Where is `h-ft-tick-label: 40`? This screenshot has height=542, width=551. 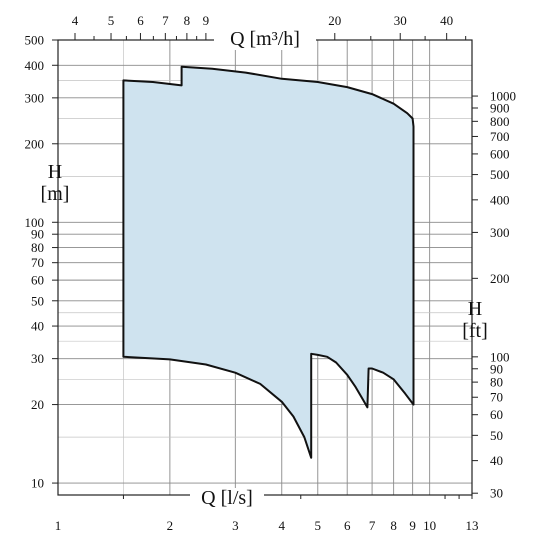 h-ft-tick-label: 40 is located at coordinates (496, 460).